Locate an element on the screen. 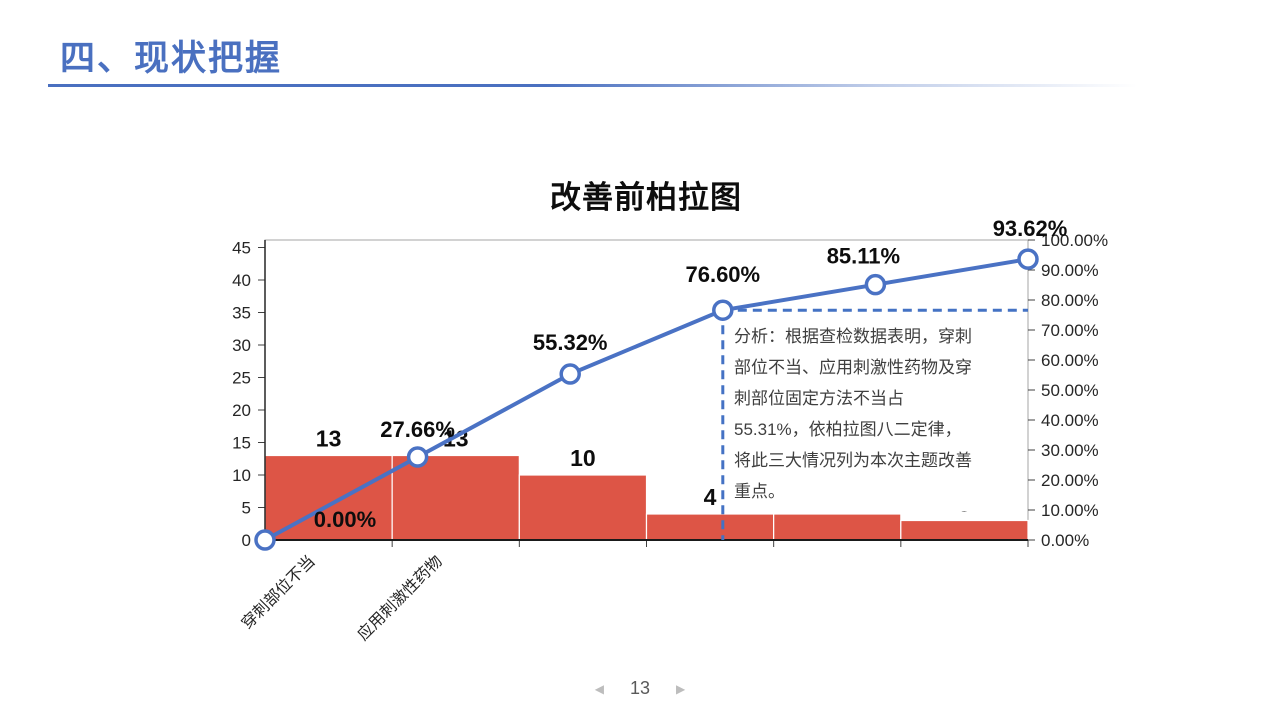 The image size is (1280, 720). right-axis-tick-label: 60.00% is located at coordinates (1070, 360).